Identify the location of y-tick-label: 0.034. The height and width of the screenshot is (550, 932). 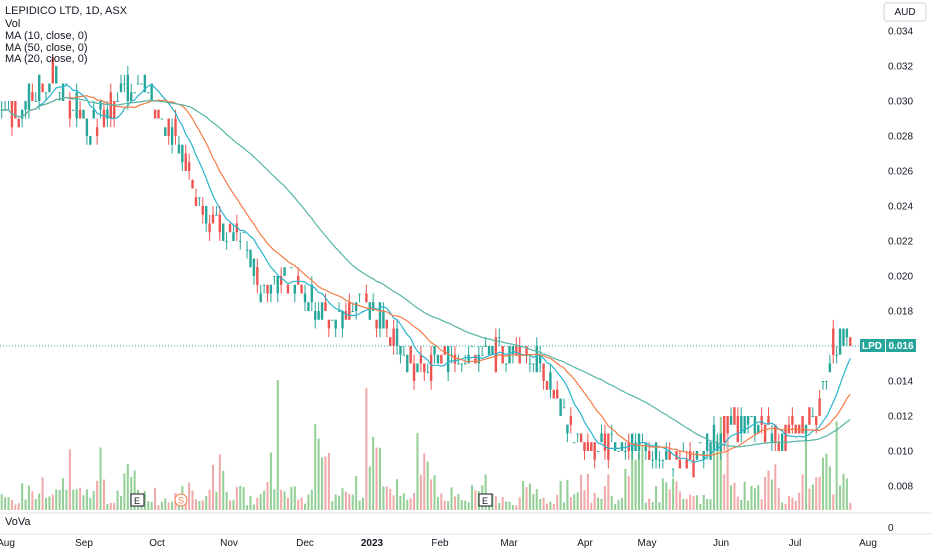
(900, 32).